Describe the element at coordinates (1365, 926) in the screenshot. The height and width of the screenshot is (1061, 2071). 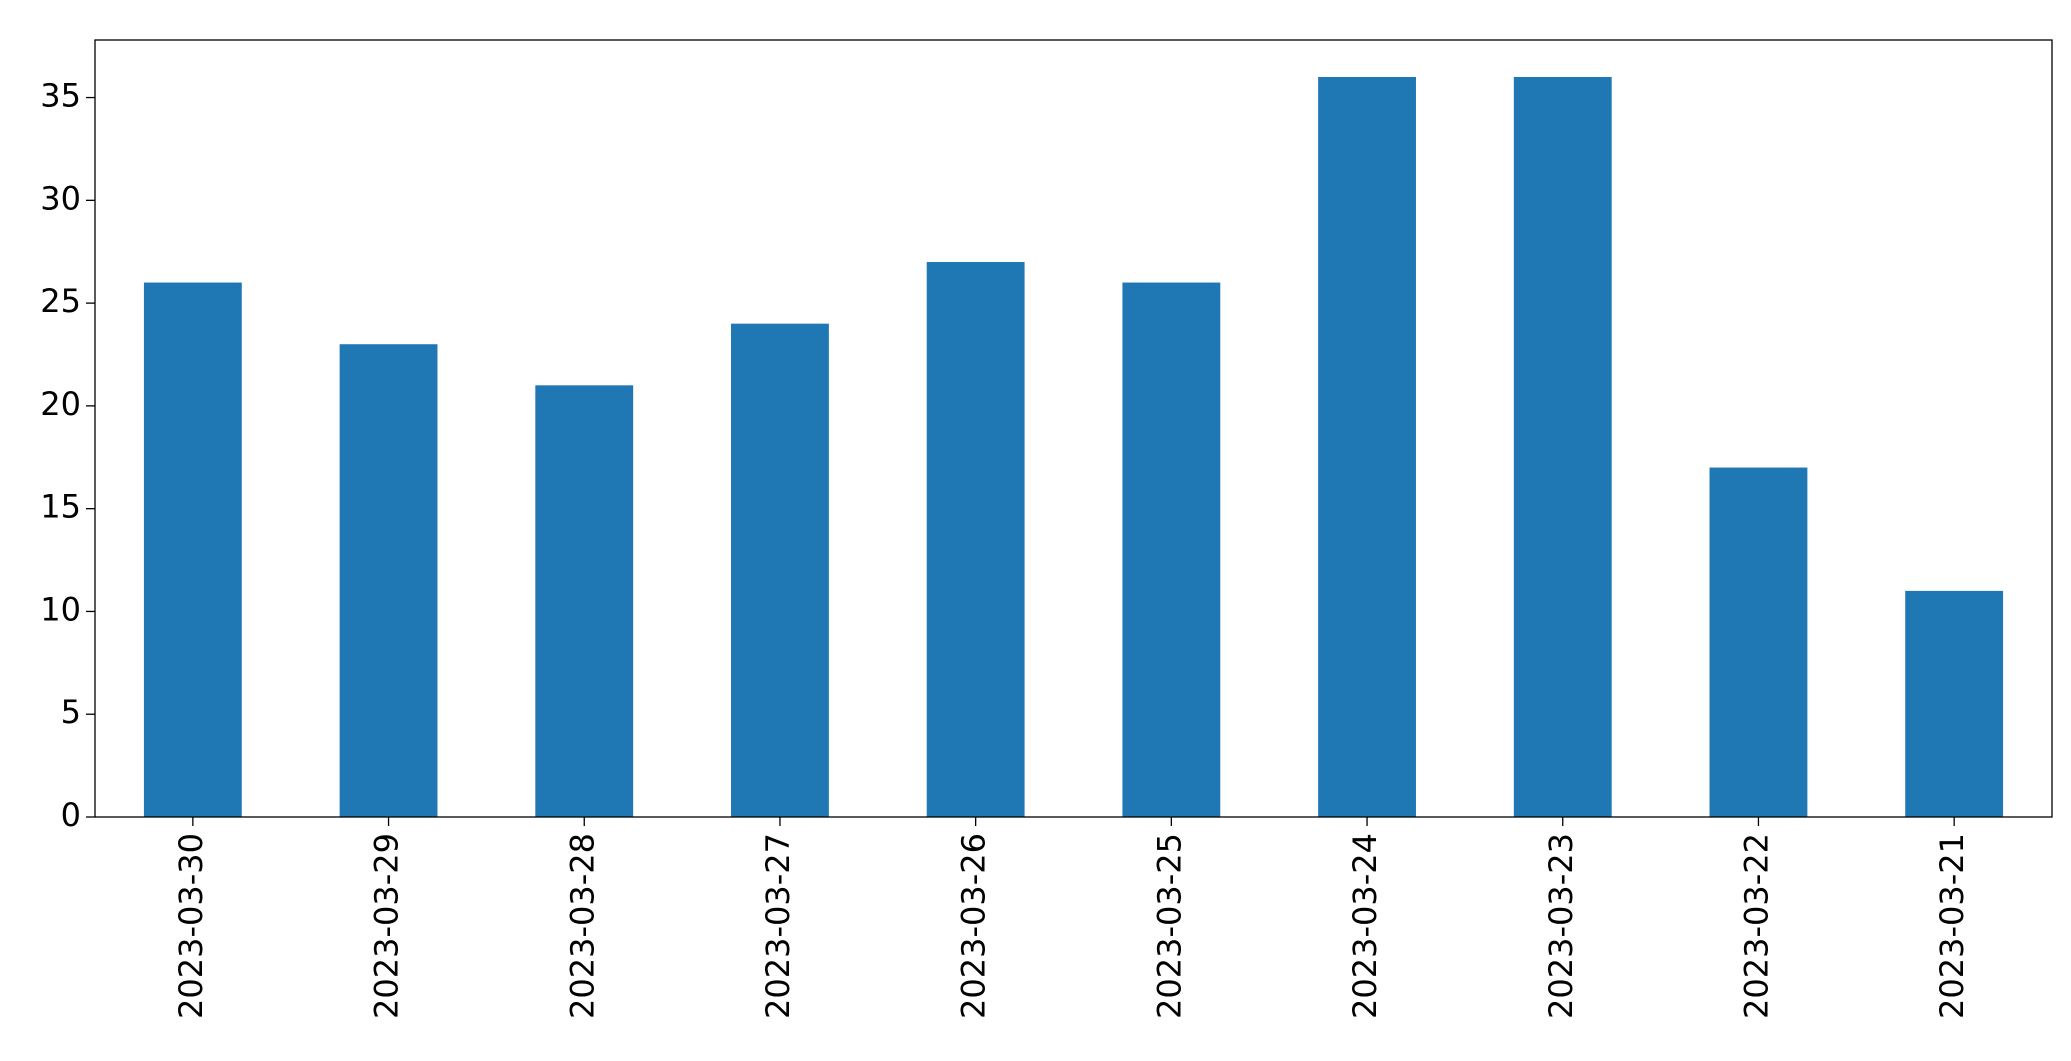
I see `x-tick-label: 2023-03-24` at that location.